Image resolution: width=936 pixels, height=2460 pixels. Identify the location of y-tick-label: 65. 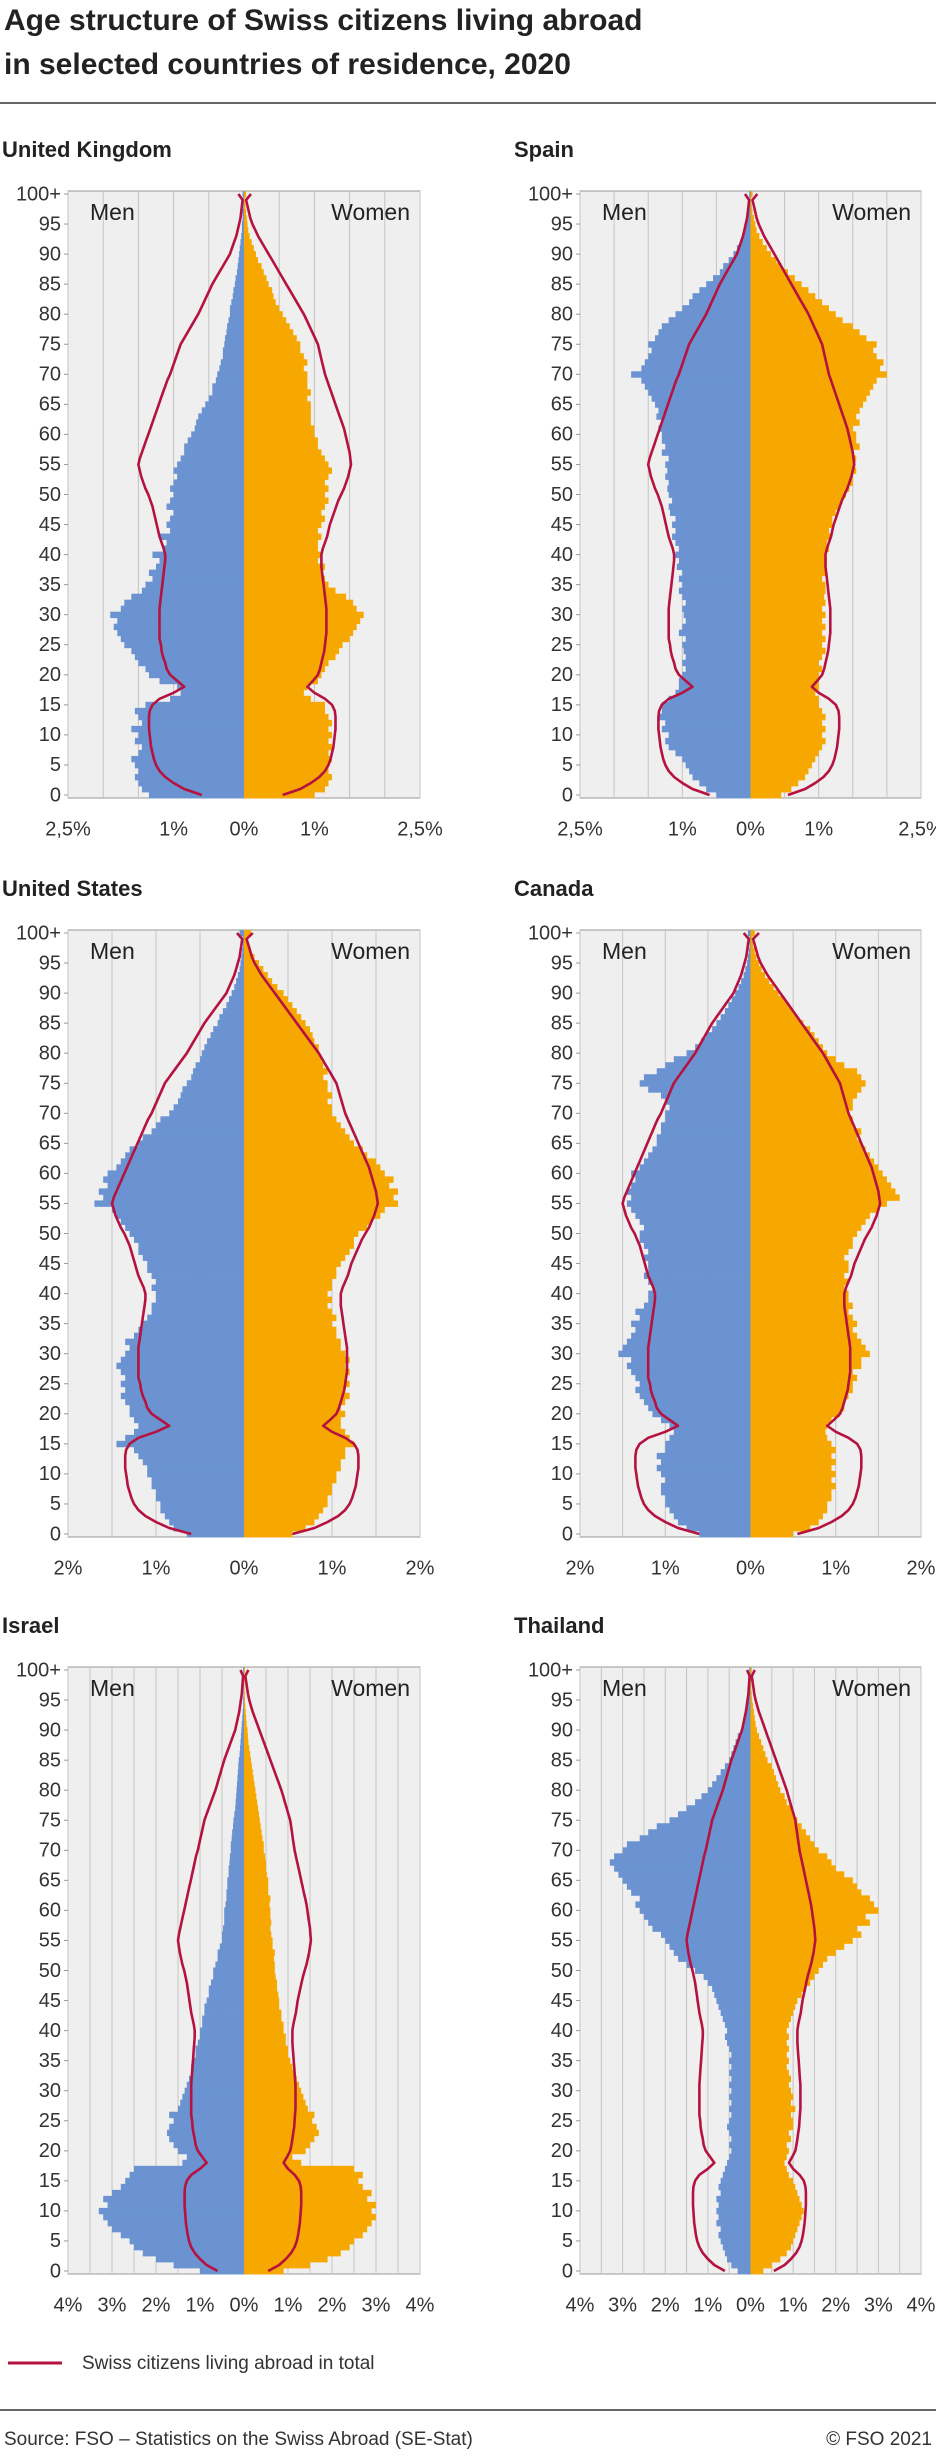
(50, 1881).